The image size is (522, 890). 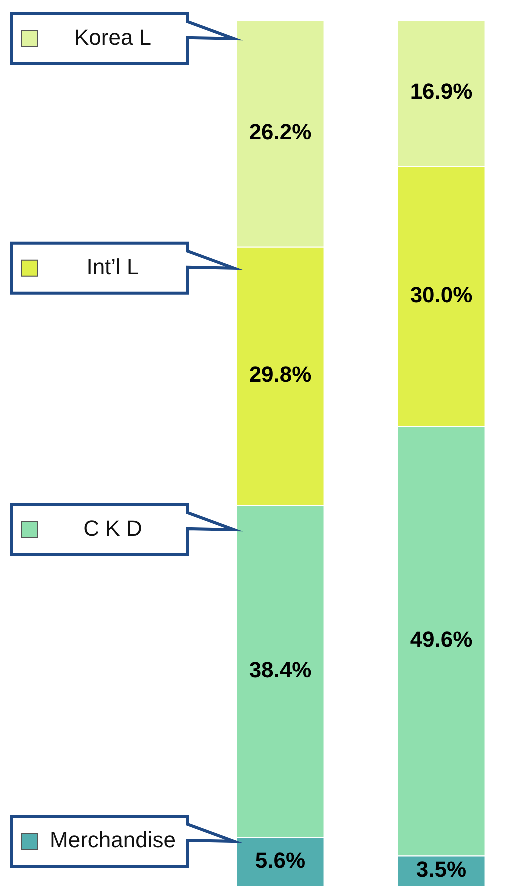 I want to click on data-label: 26.2%, so click(x=280, y=132).